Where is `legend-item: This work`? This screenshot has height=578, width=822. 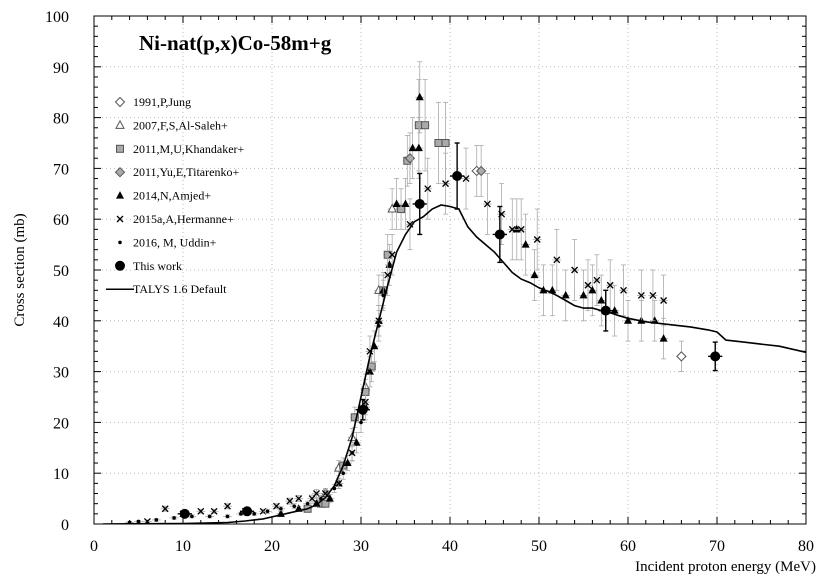 legend-item: This work is located at coordinates (148, 266).